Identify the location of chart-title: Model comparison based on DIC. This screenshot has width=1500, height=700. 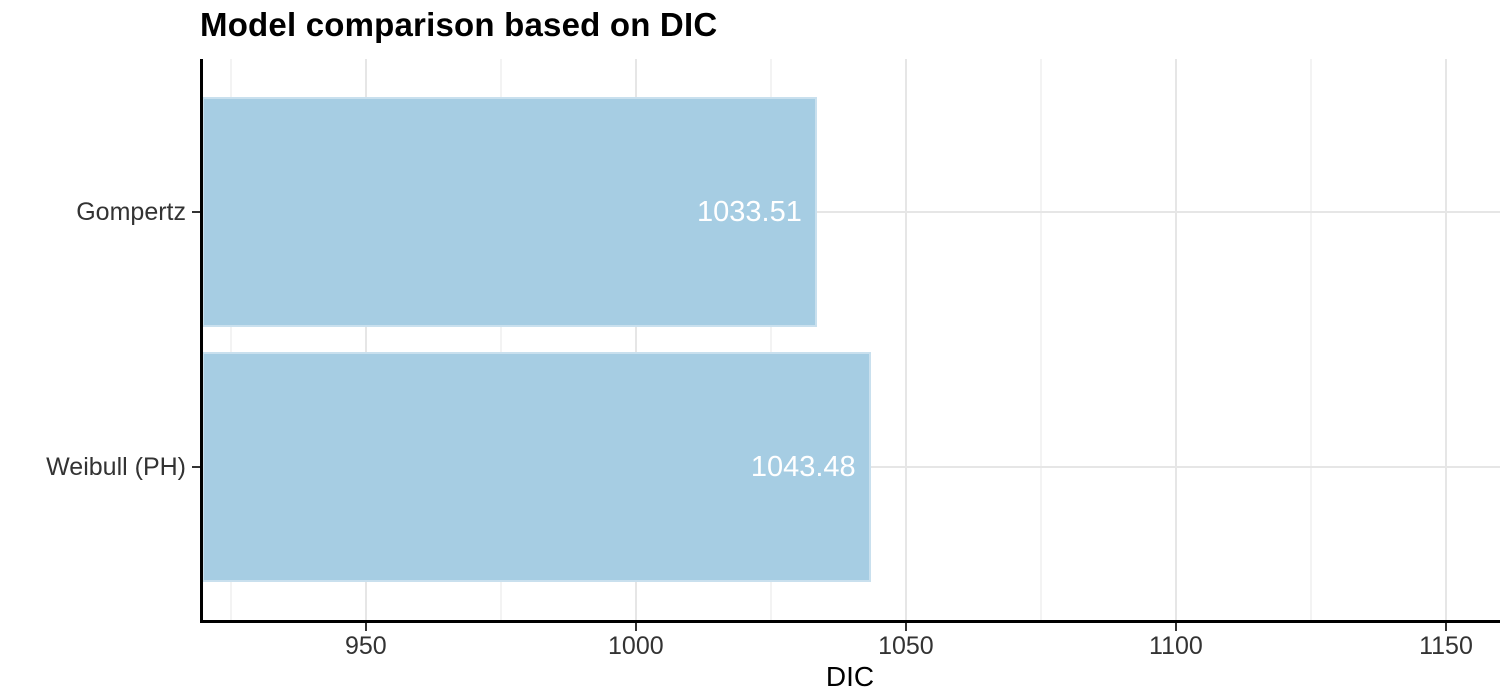
(459, 24).